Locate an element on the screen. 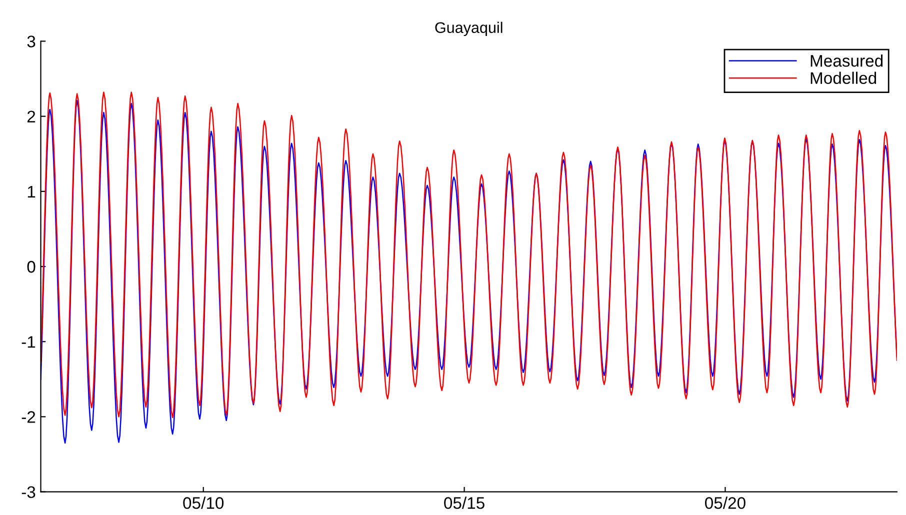 The image size is (906, 515). y-tick-label: -3 is located at coordinates (29, 492).